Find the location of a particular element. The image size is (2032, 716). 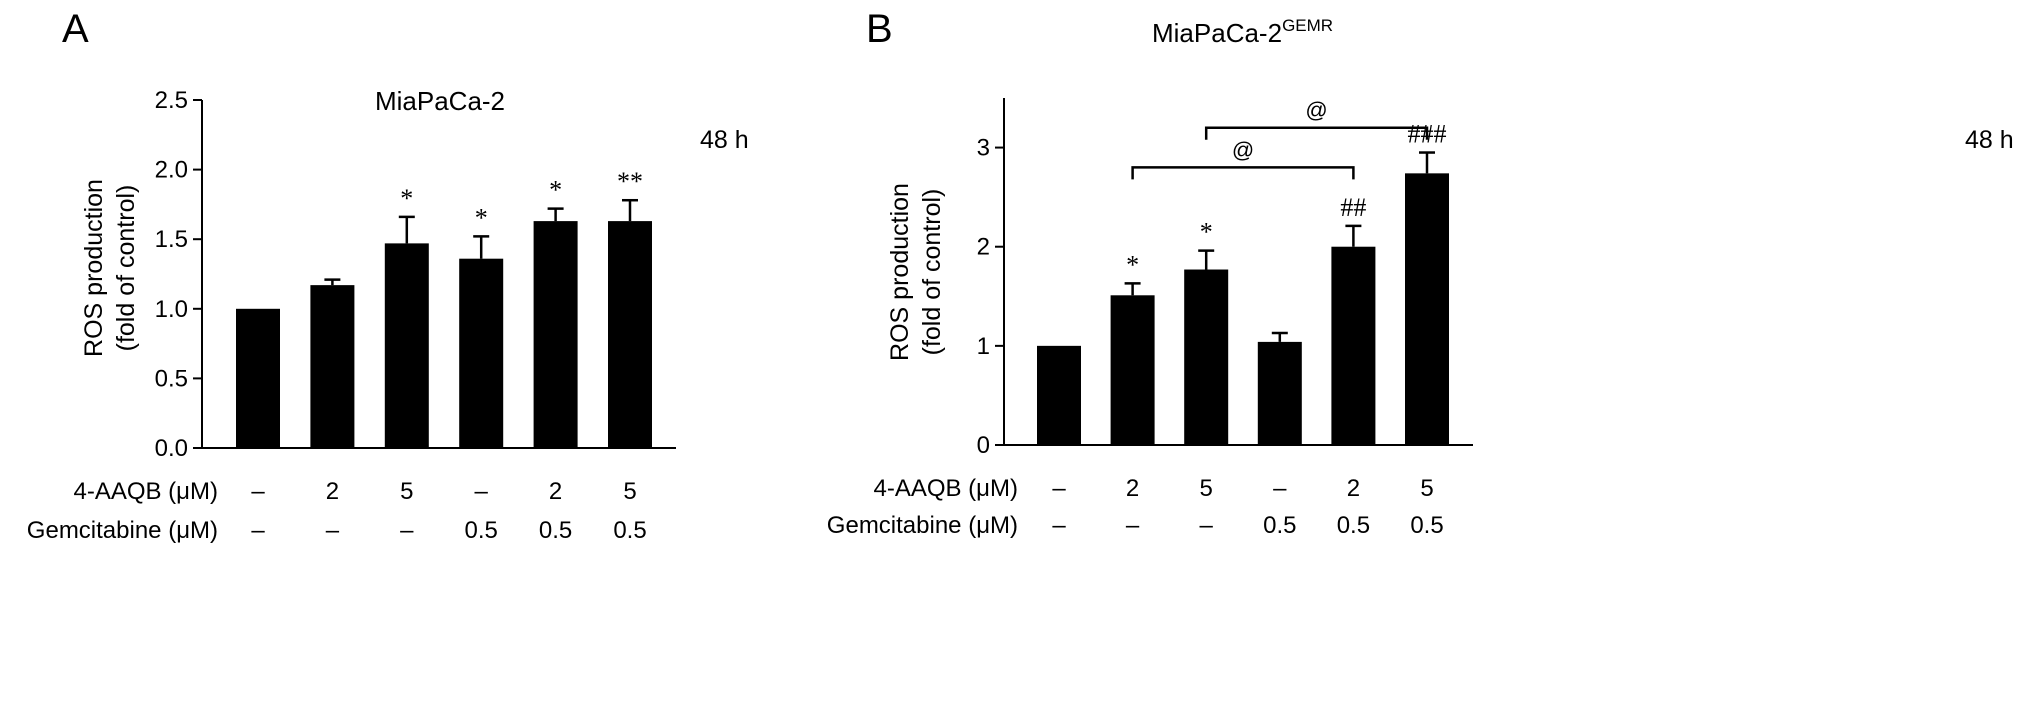

panel-letter: A is located at coordinates (75, 29).